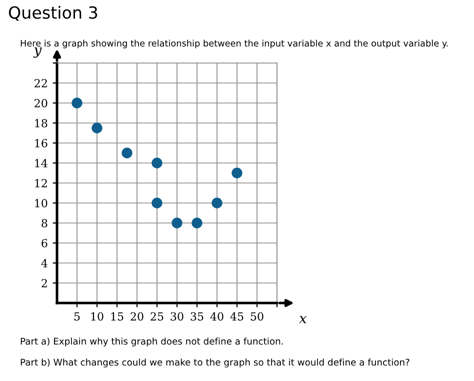  Describe the element at coordinates (217, 316) in the screenshot. I see `x-tick-label: 40` at that location.